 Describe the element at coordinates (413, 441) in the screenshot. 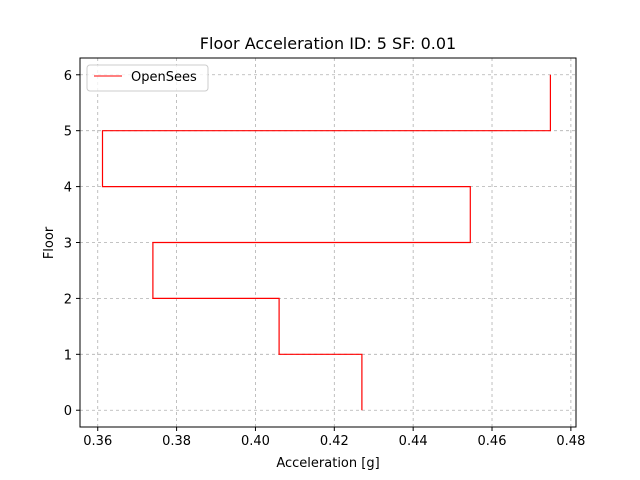

I see `x-tick-label: 0.44` at that location.